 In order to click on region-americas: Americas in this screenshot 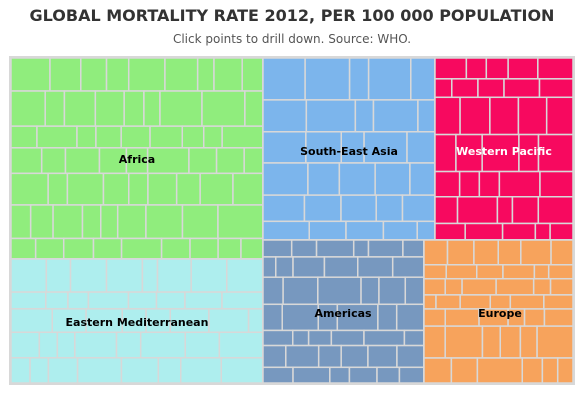, I will do `click(343, 311)`.